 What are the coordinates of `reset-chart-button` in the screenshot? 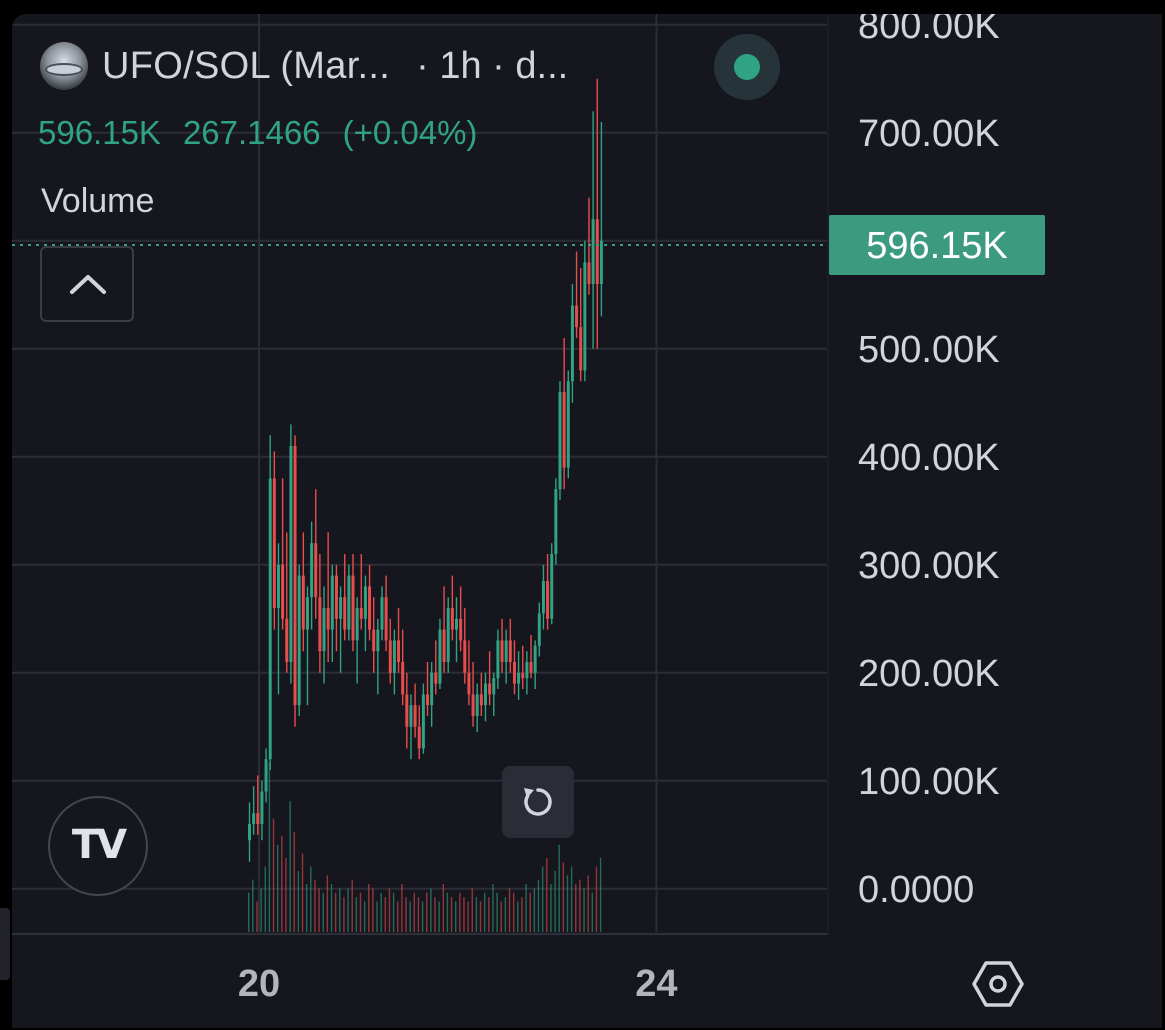 It's located at (538, 802).